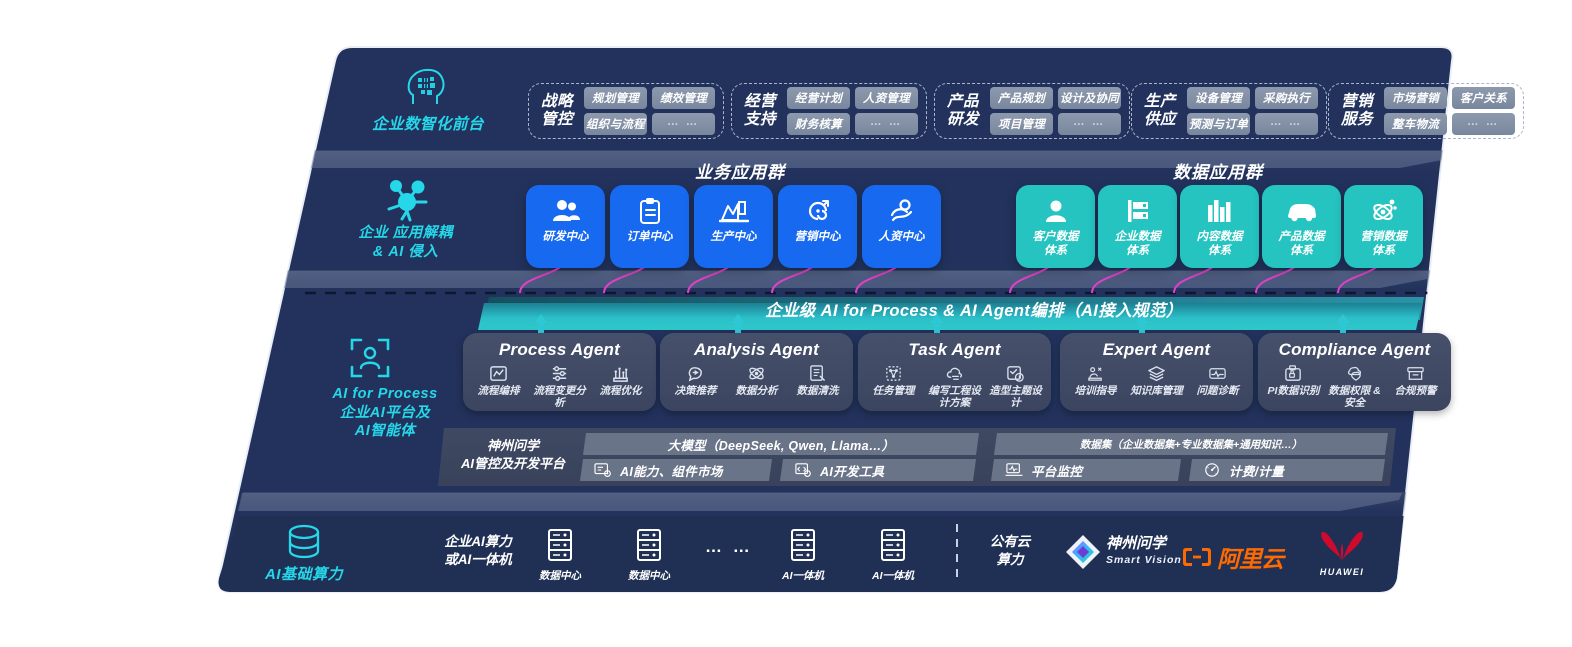 This screenshot has width=1572, height=647. I want to click on agent-item: 知识库管理, so click(1156, 380).